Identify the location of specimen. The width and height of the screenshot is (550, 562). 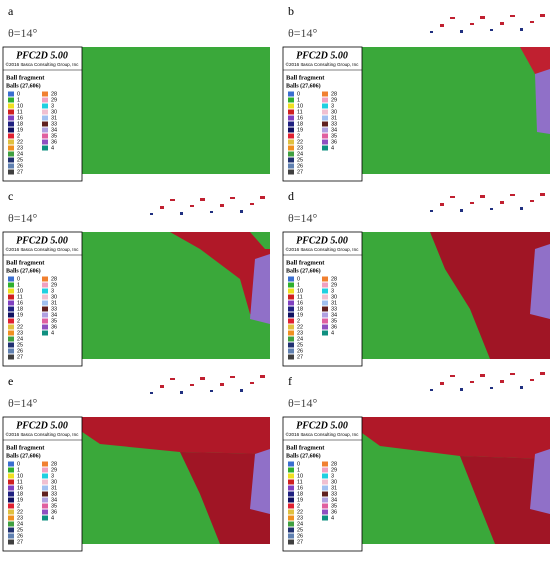
(456, 110).